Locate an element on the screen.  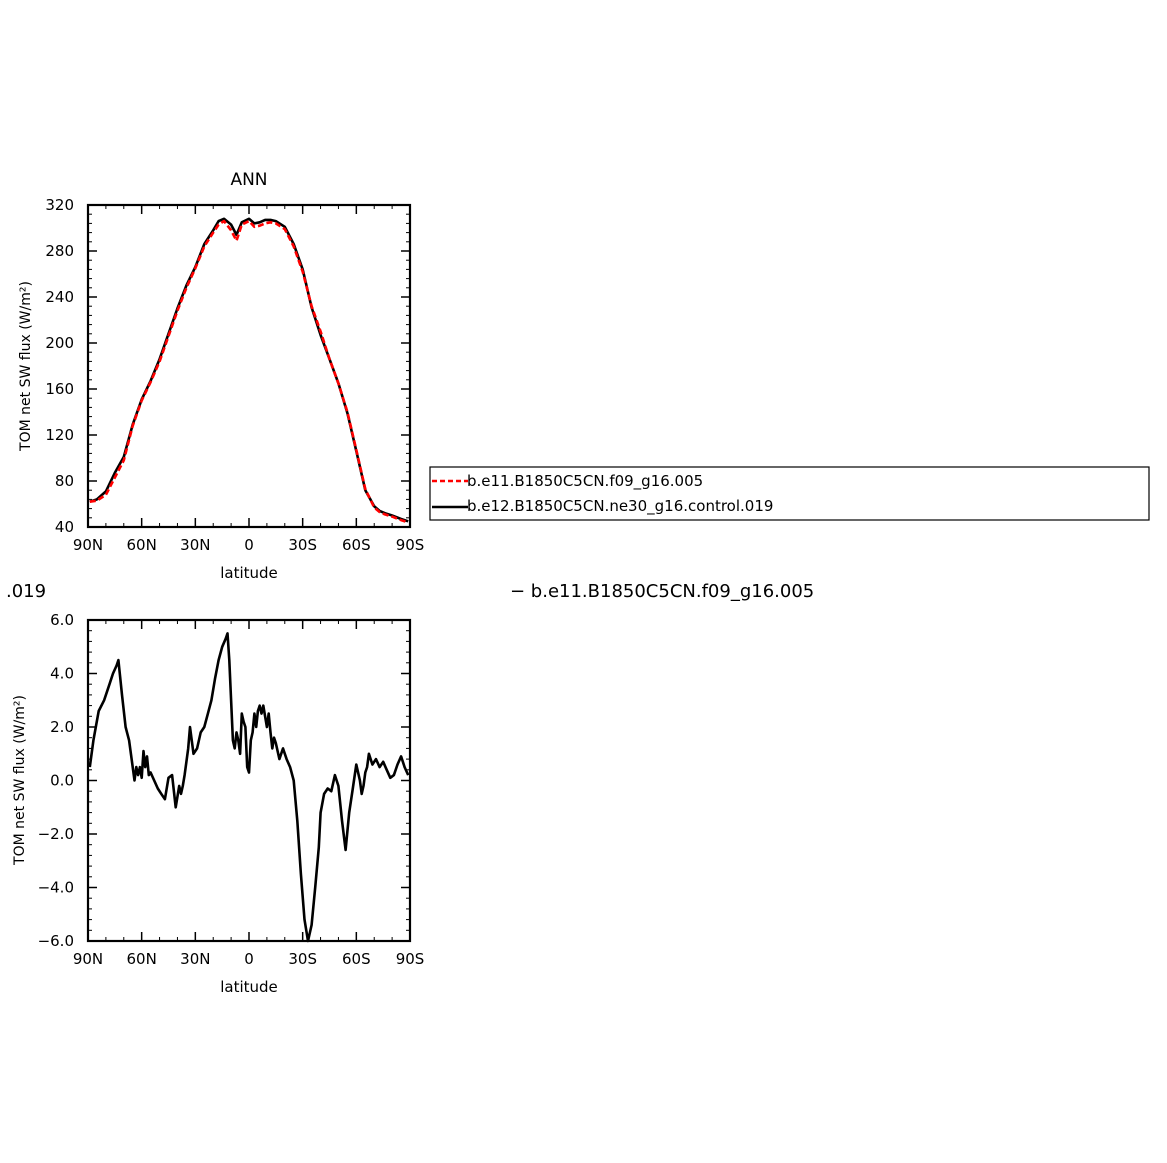
y-tick-label: 200 is located at coordinates (59, 343).